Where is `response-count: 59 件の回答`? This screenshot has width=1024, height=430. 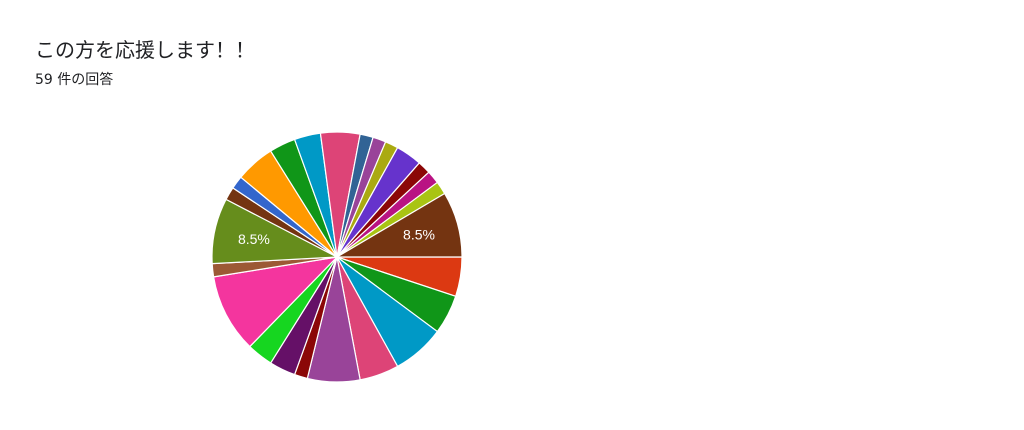
response-count: 59 件の回答 is located at coordinates (74, 80).